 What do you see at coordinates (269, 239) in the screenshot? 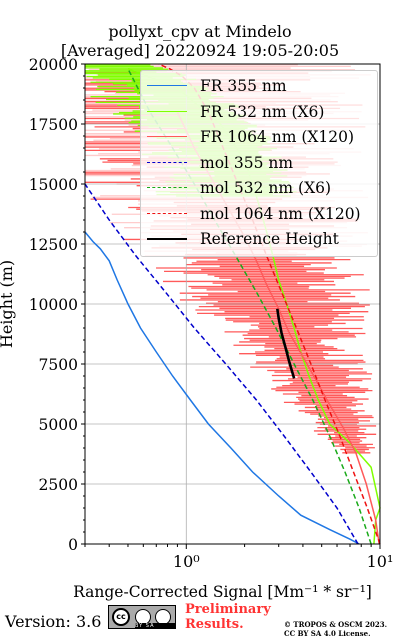
I see `legend-label: Reference Height` at bounding box center [269, 239].